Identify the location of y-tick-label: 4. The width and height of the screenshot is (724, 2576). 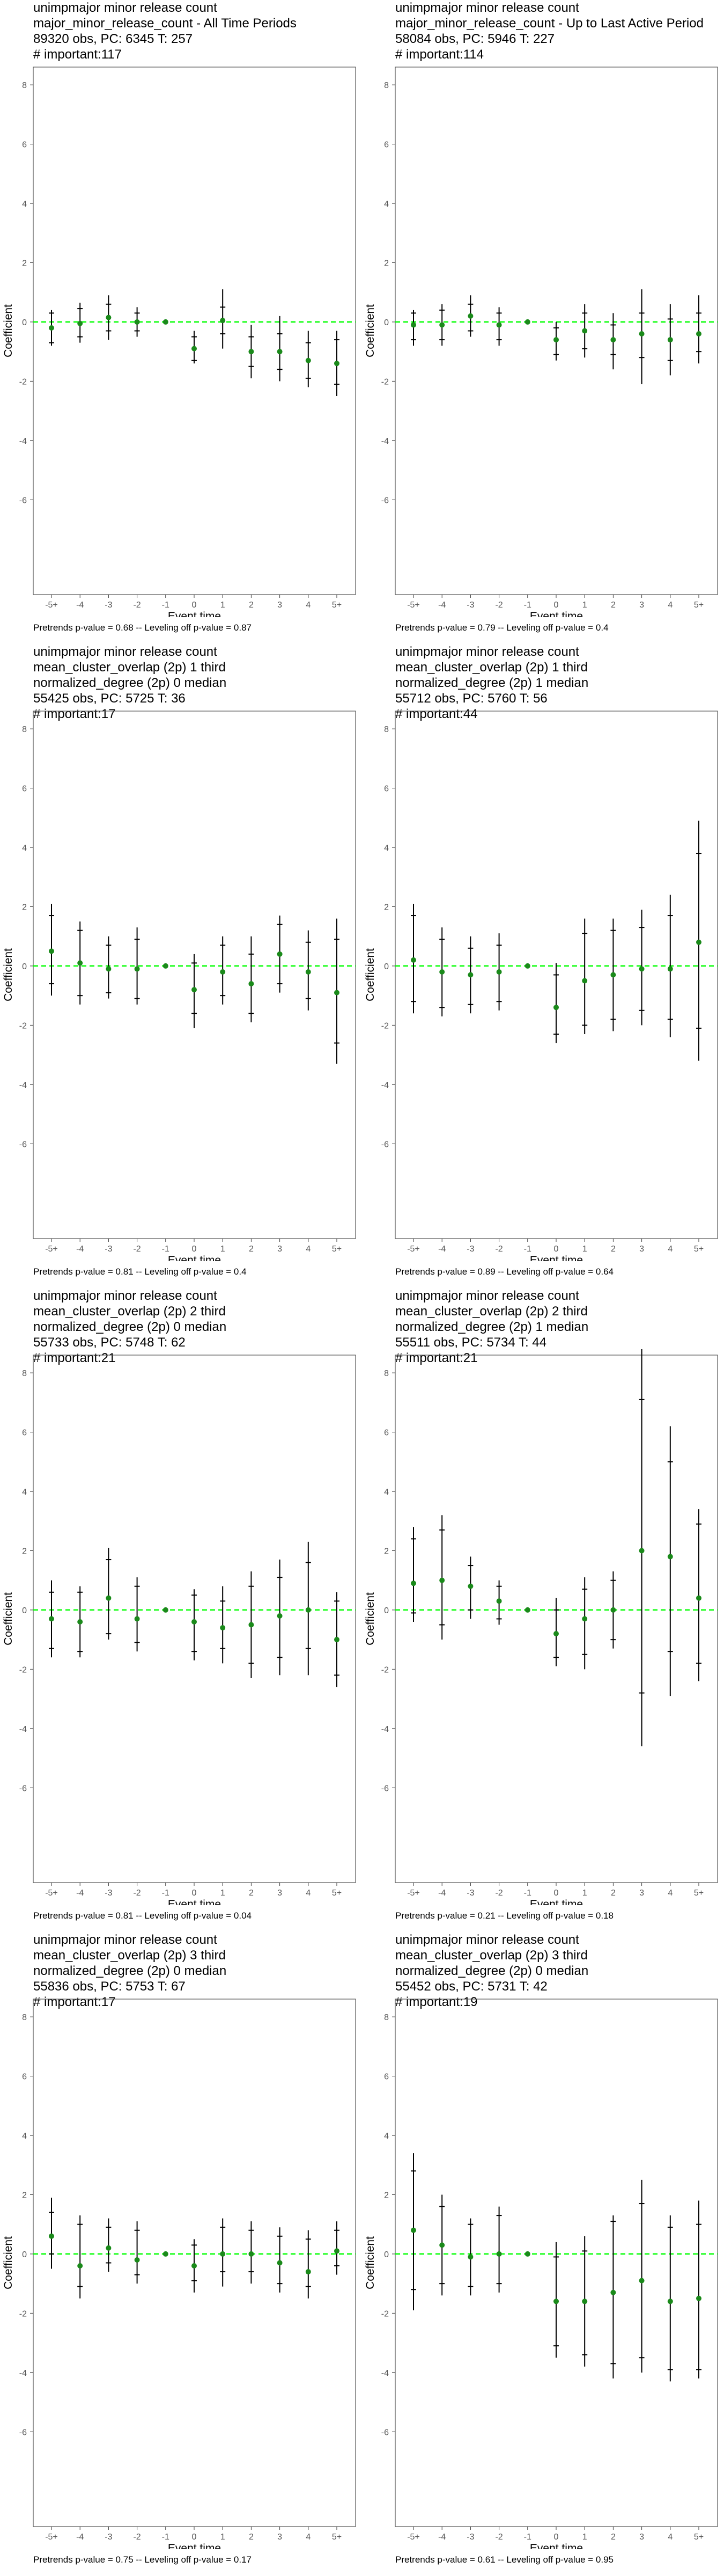
(24, 1492).